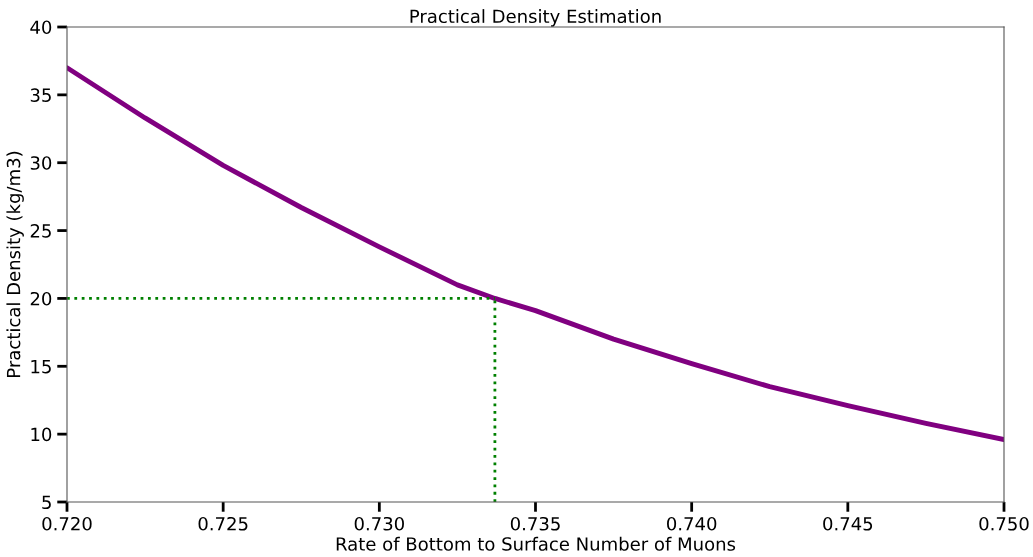  Describe the element at coordinates (535, 18) in the screenshot. I see `chart-title: Practical Density Estimation` at that location.